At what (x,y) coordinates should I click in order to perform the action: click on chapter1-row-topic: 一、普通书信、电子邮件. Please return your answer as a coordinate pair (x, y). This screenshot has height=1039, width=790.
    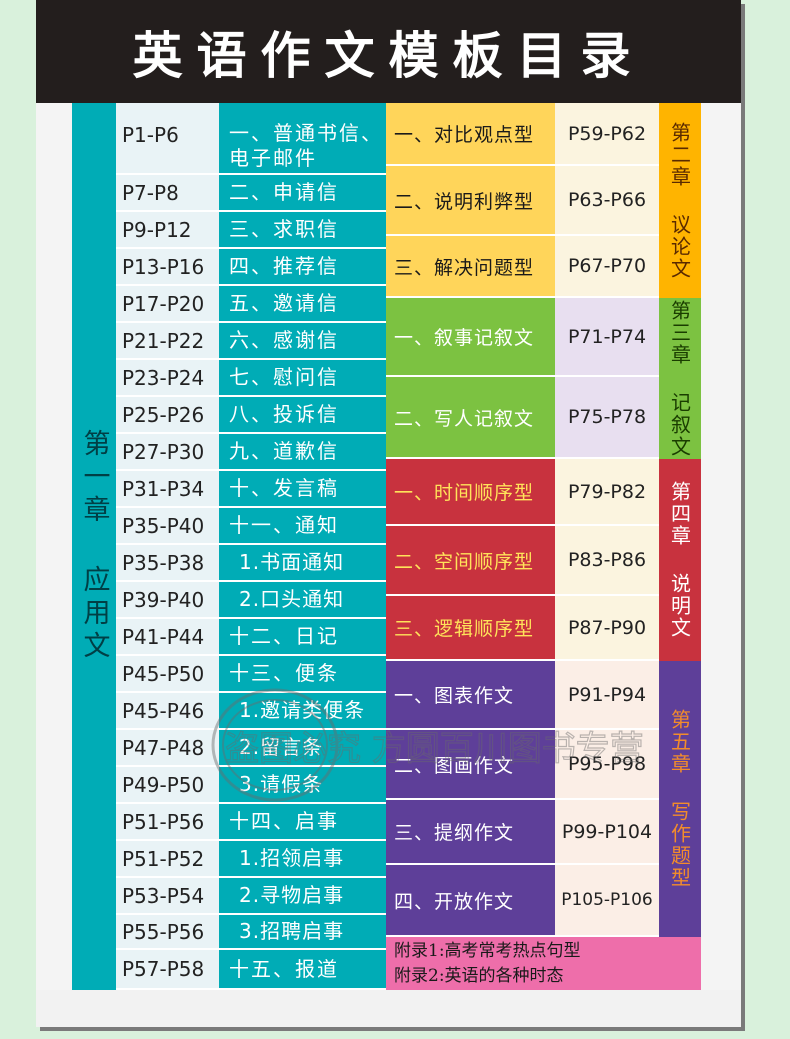
    Looking at the image, I should click on (302, 139).